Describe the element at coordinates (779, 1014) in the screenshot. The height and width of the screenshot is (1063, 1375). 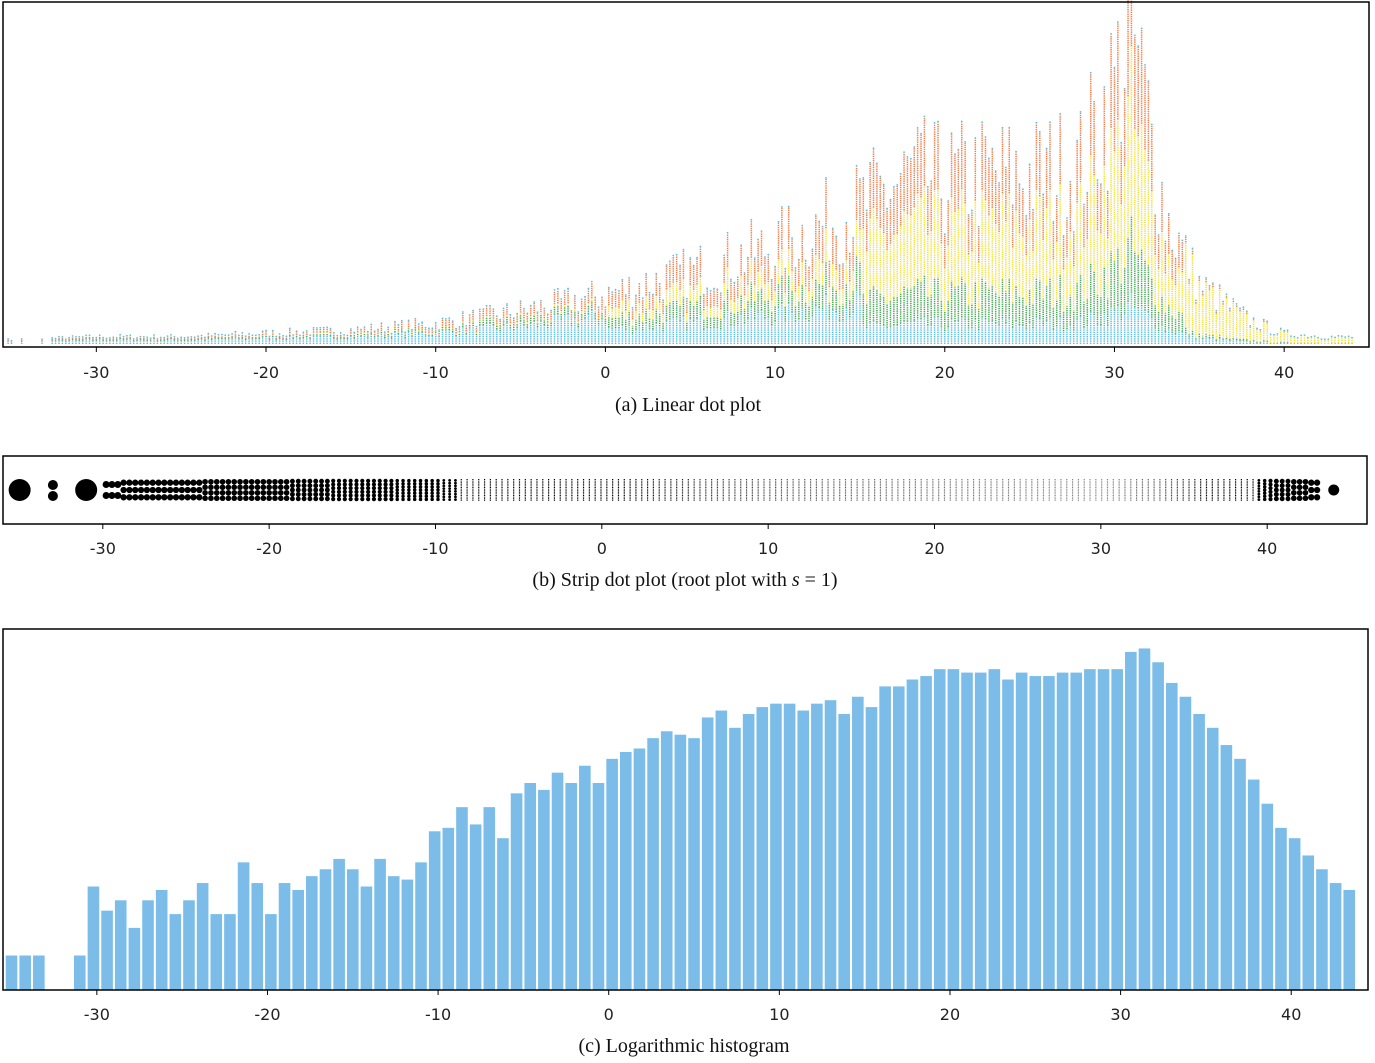
I see `x-tick-label: 10` at that location.